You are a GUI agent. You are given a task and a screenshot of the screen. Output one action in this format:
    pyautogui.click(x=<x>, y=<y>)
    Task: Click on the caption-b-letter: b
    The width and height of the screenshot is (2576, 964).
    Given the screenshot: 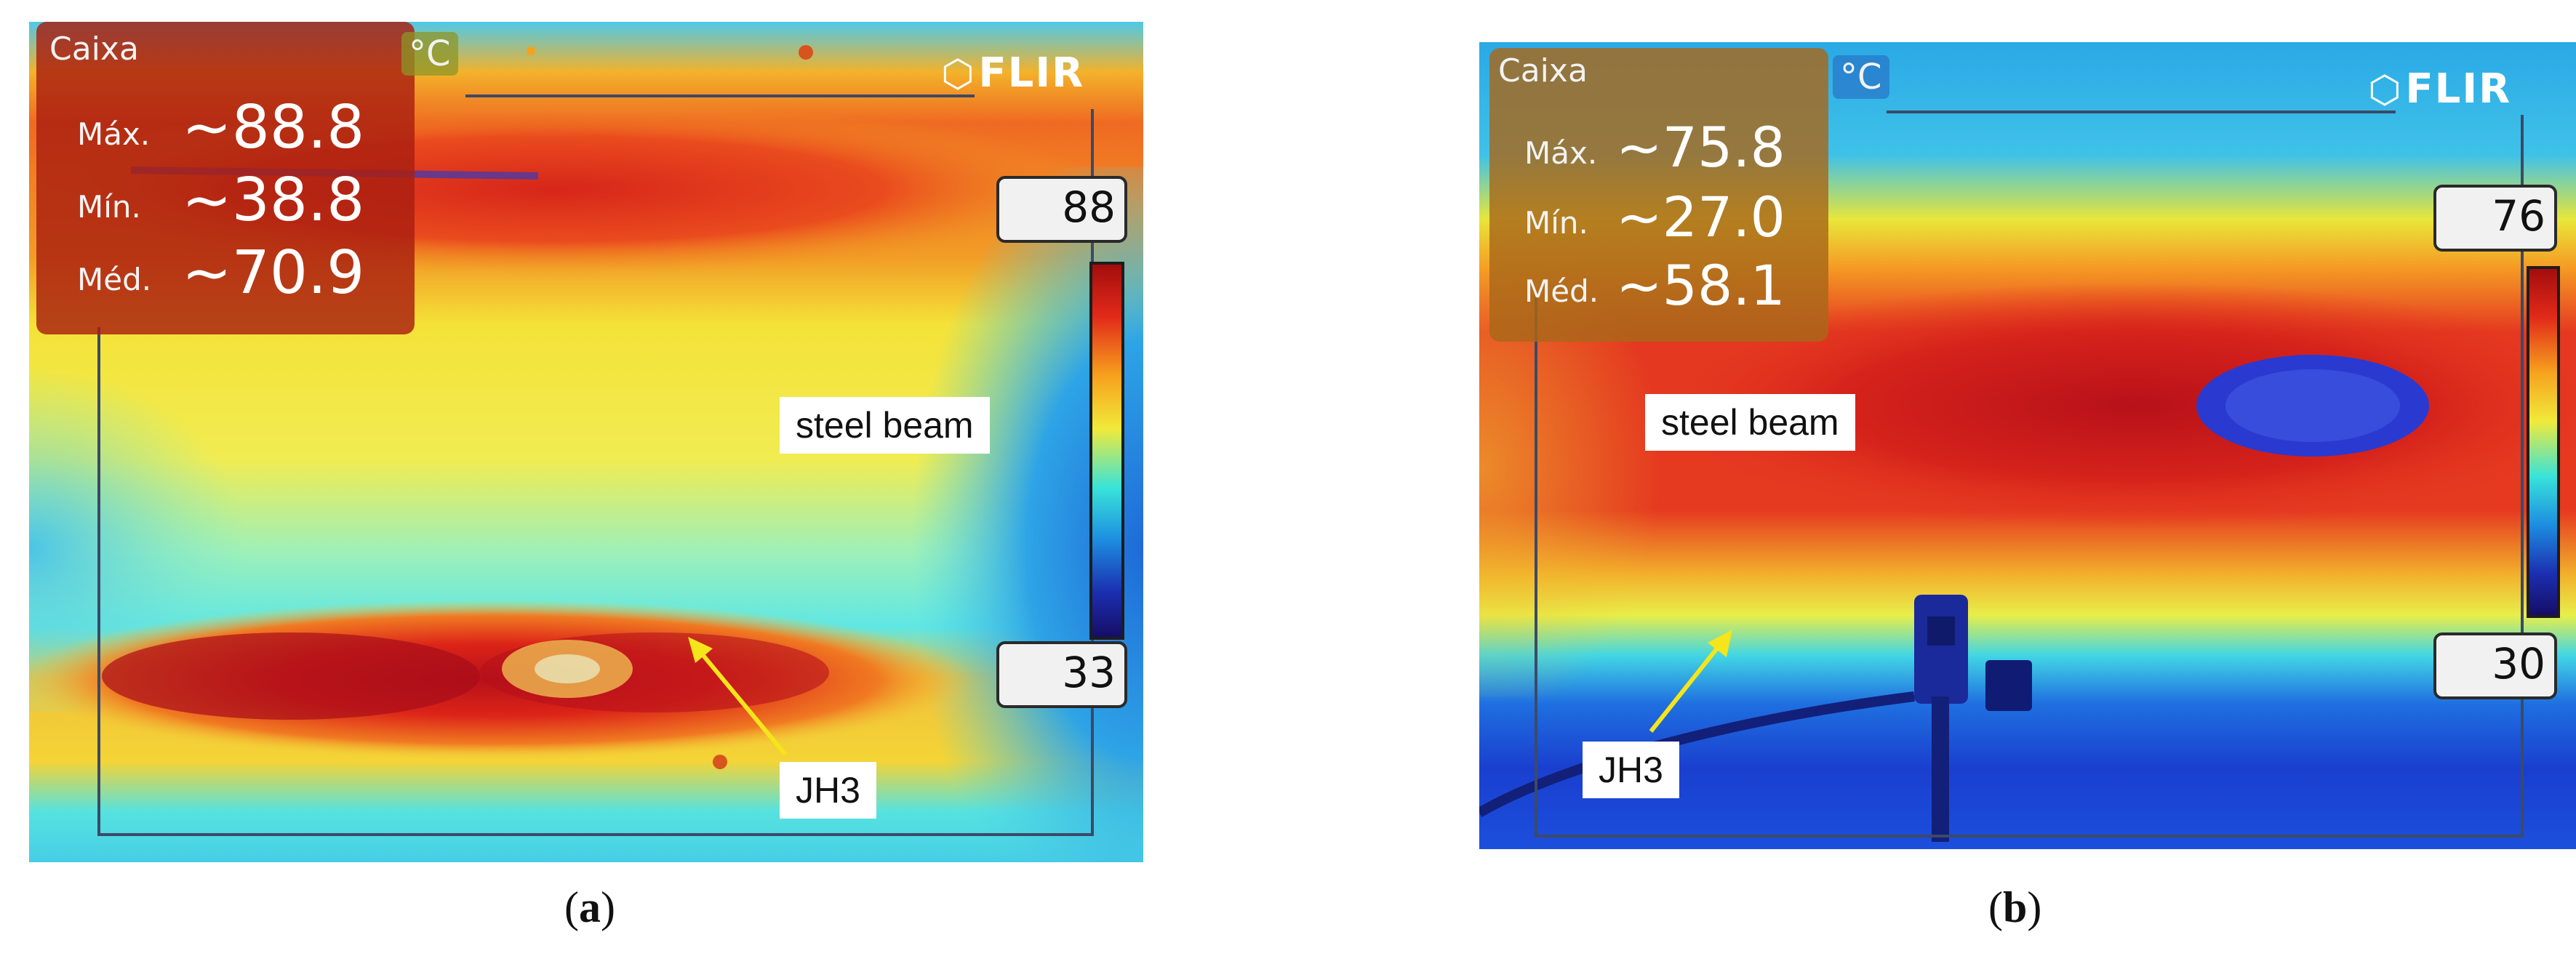 What is the action you would take?
    pyautogui.click(x=2015, y=907)
    